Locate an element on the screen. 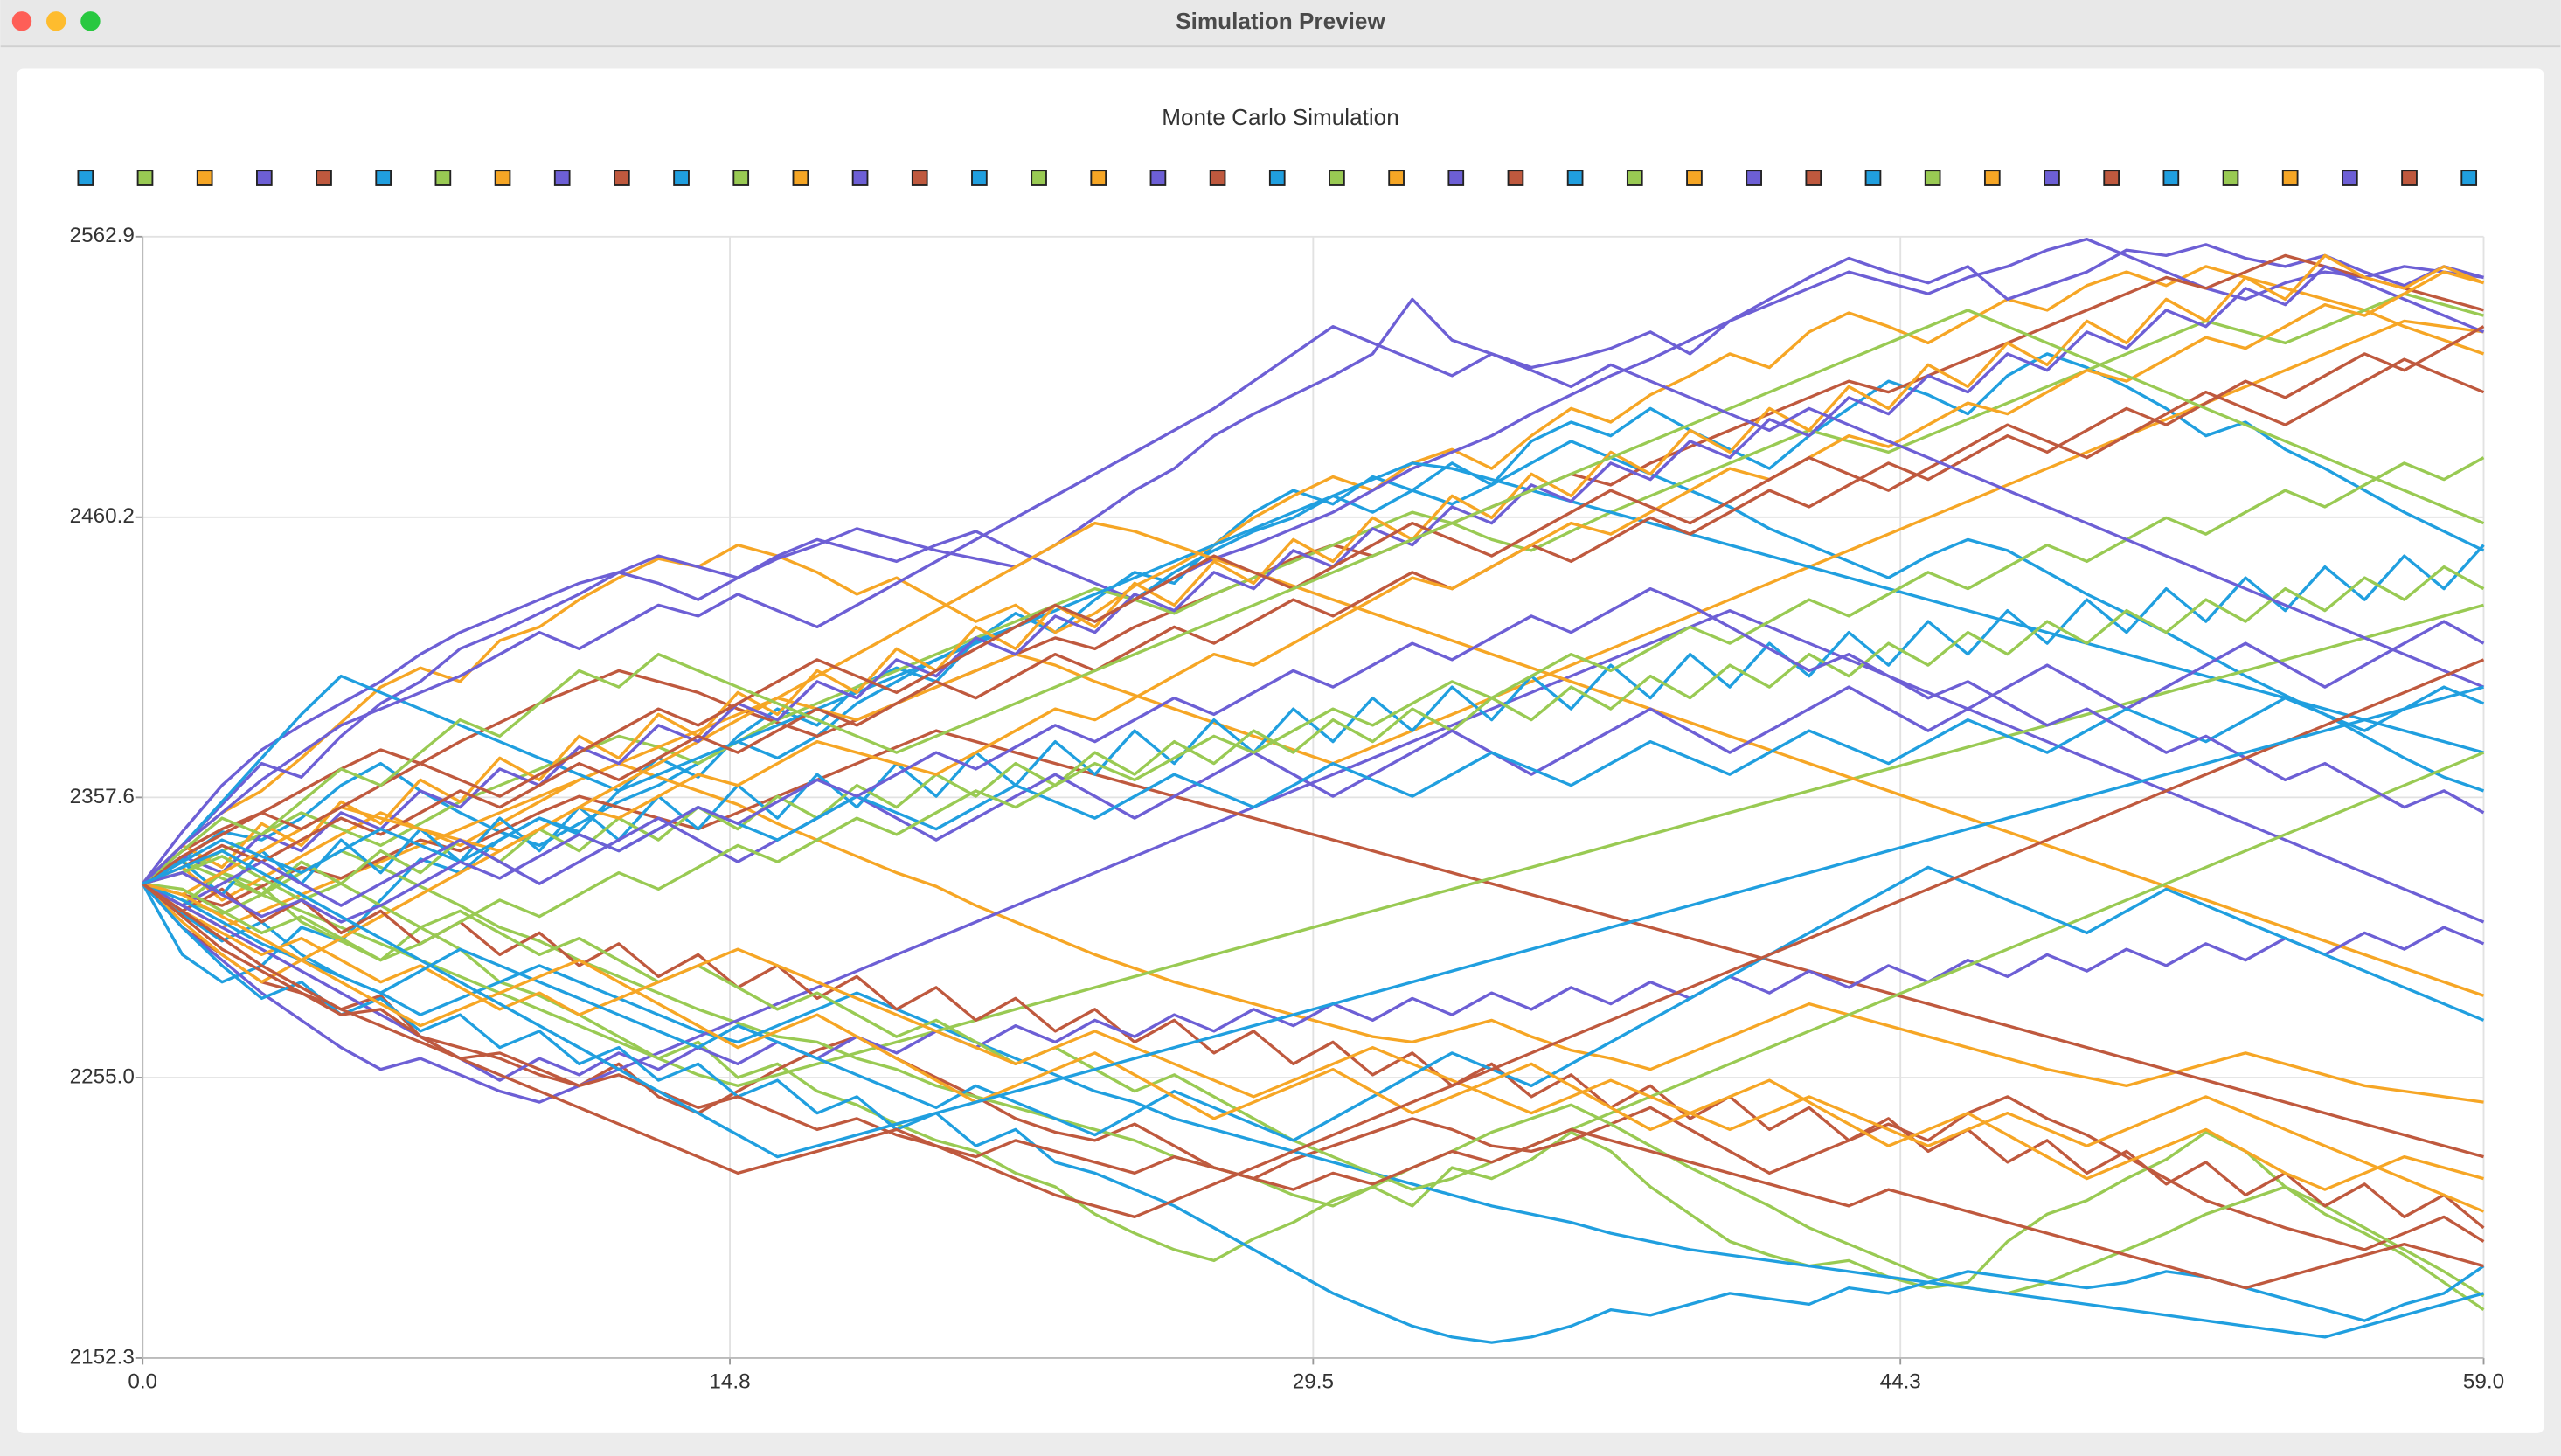 This screenshot has height=1456, width=2561. window-title: Simulation Preview is located at coordinates (1280, 21).